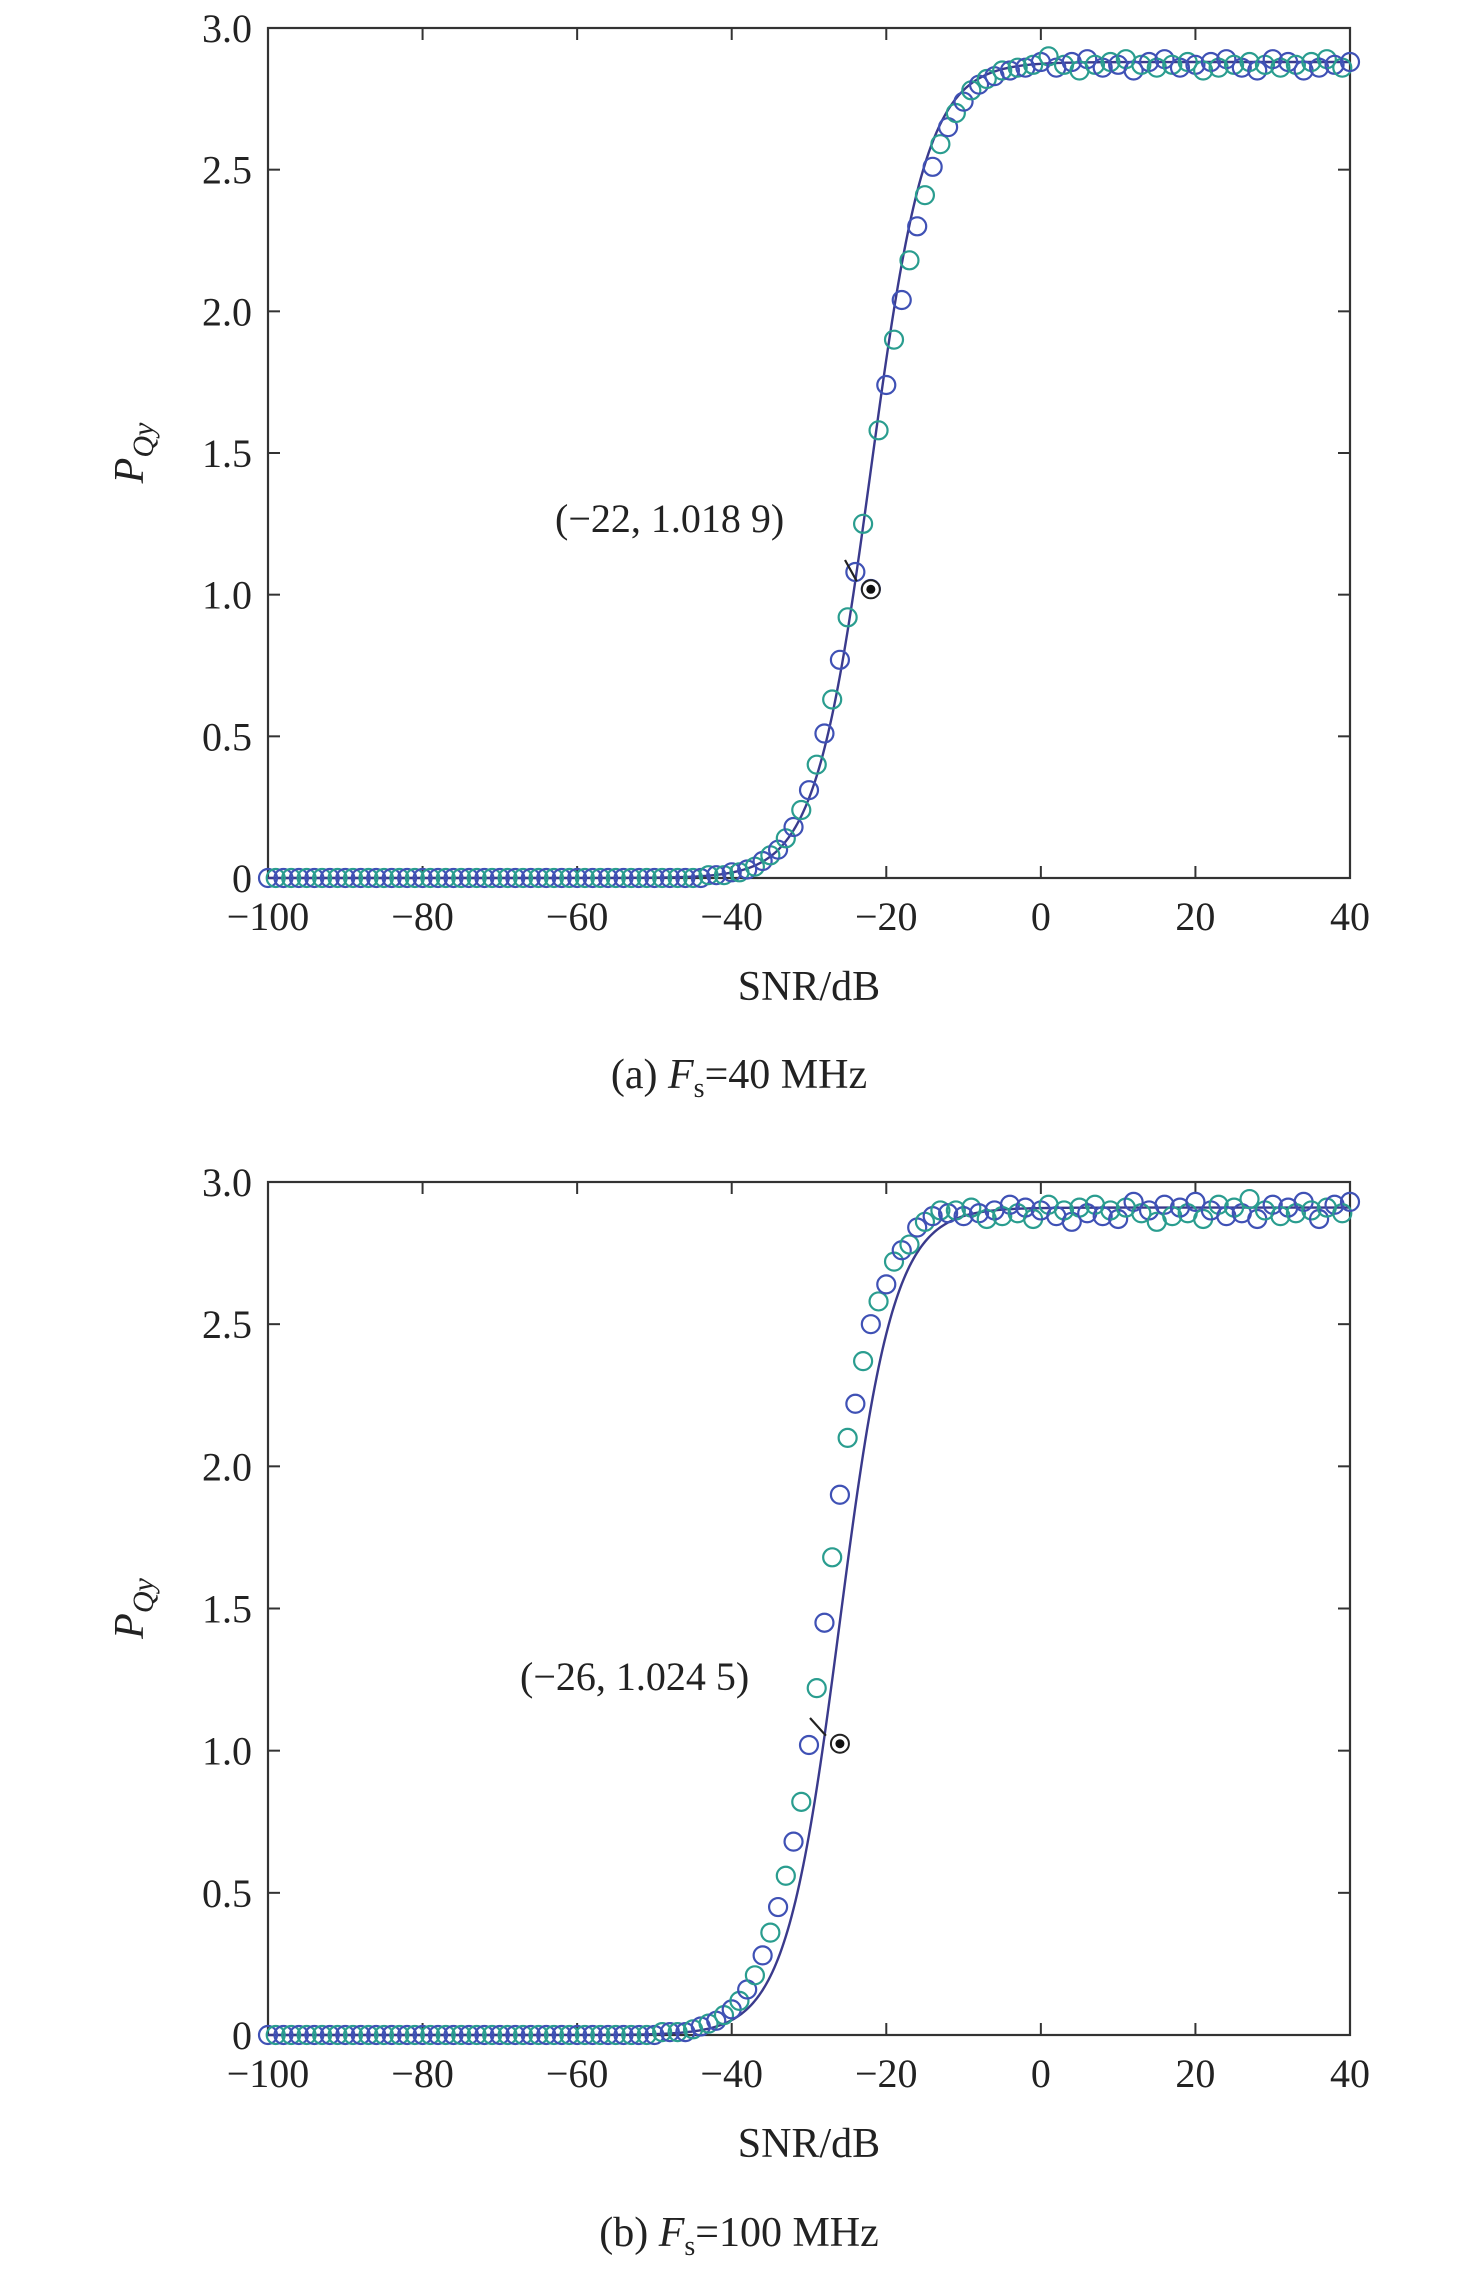 The width and height of the screenshot is (1476, 2269). Describe the element at coordinates (130, 471) in the screenshot. I see `y-axis-title-main: P` at that location.